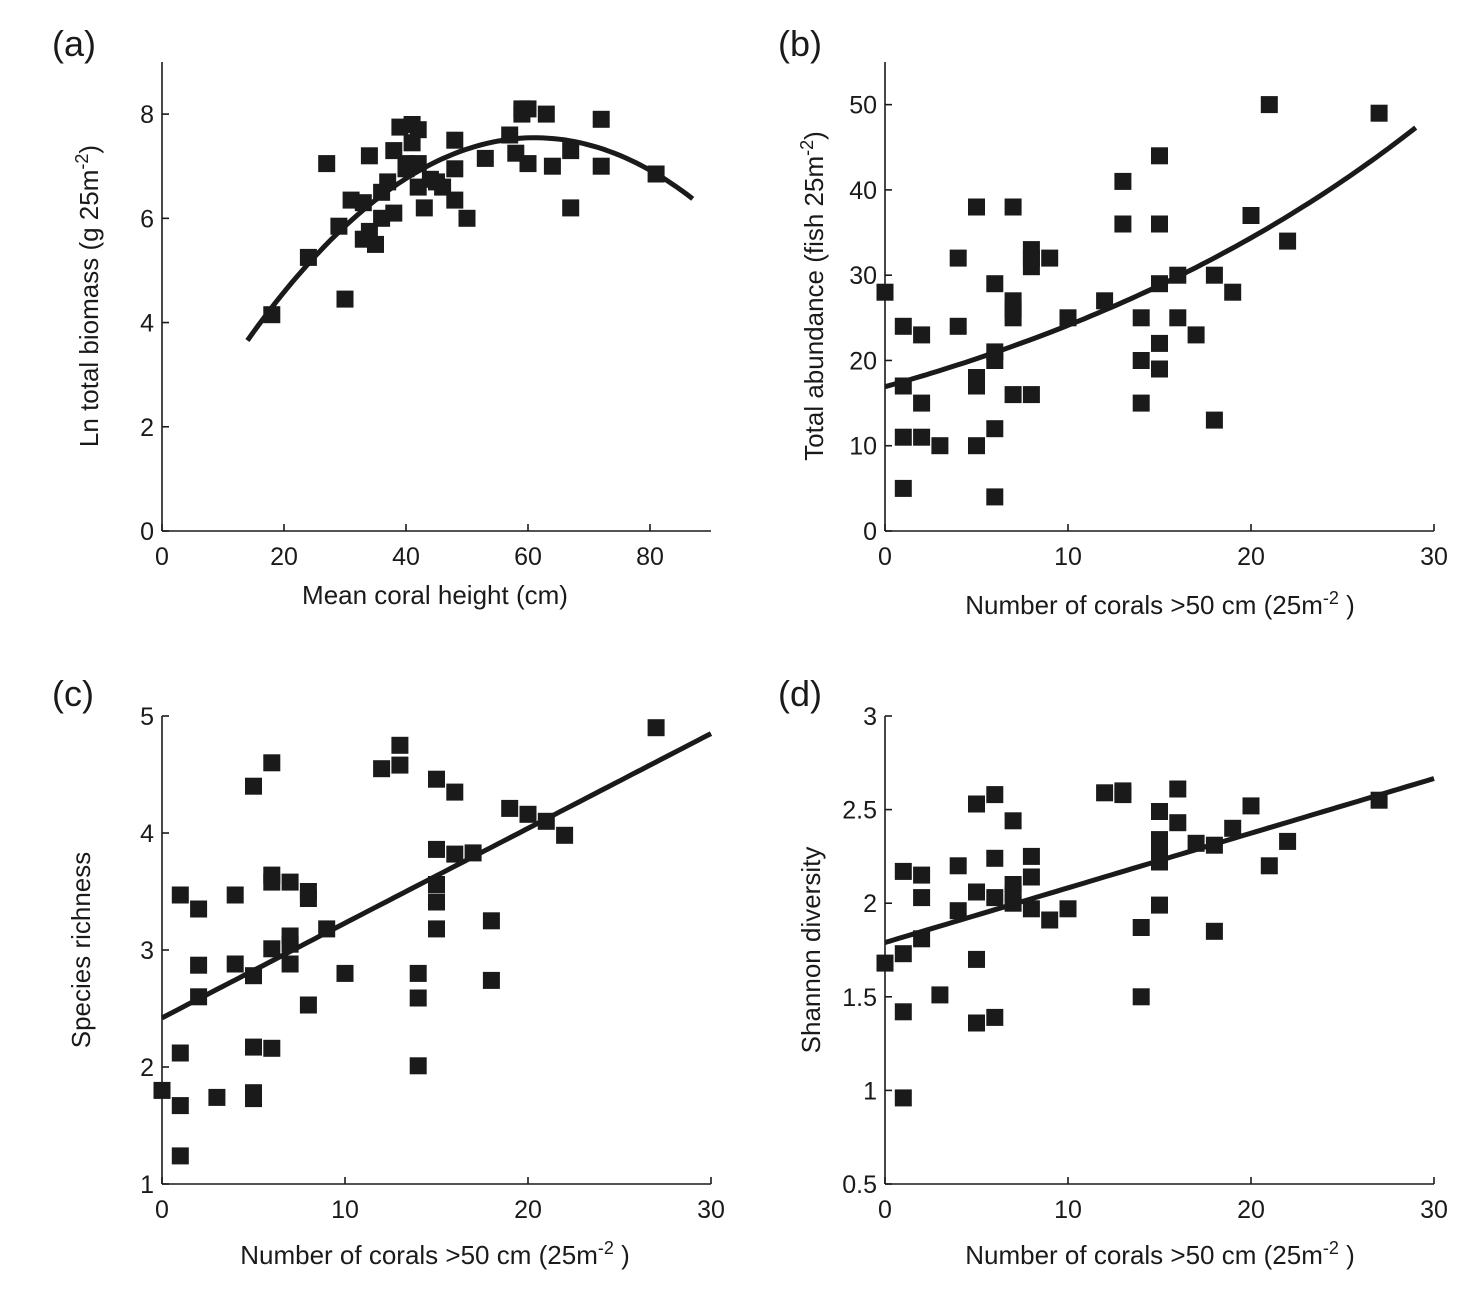 The image size is (1465, 1313). Describe the element at coordinates (1068, 1210) in the screenshot. I see `x-tick-label: 10` at that location.